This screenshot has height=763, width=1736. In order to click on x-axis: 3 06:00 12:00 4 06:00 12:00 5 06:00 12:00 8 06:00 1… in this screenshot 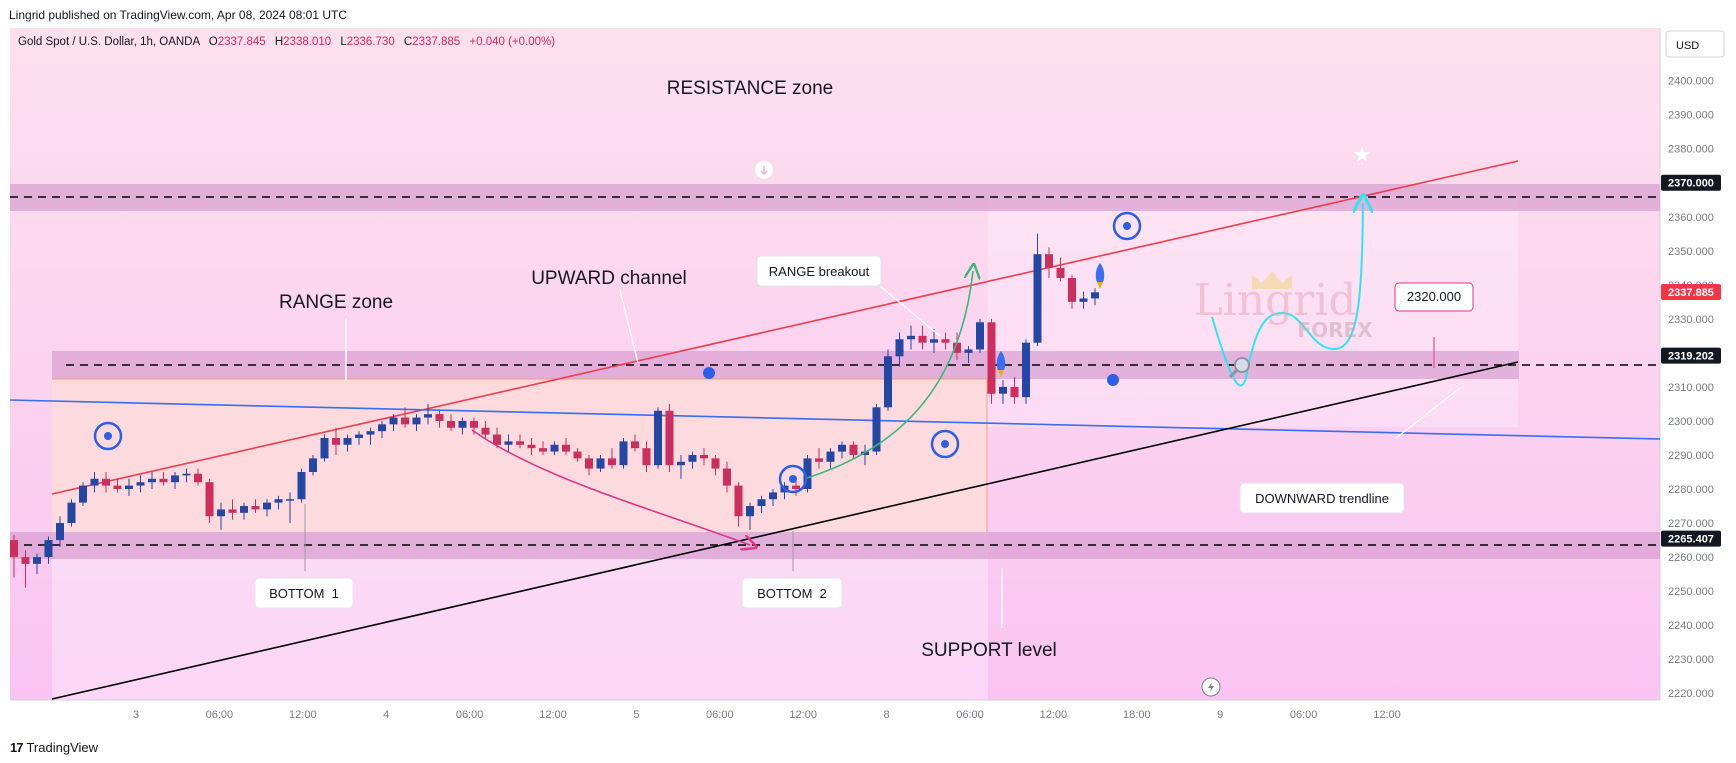, I will do `click(767, 715)`.